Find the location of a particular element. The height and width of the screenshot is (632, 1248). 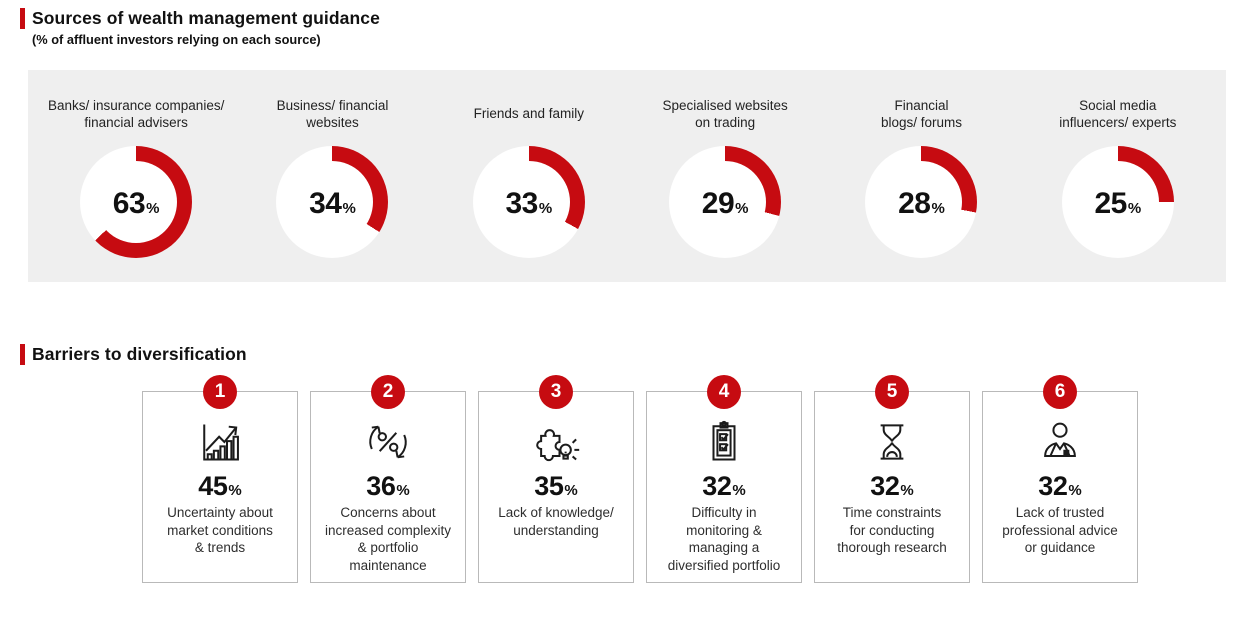

barrier-value: 36% is located at coordinates (388, 486).